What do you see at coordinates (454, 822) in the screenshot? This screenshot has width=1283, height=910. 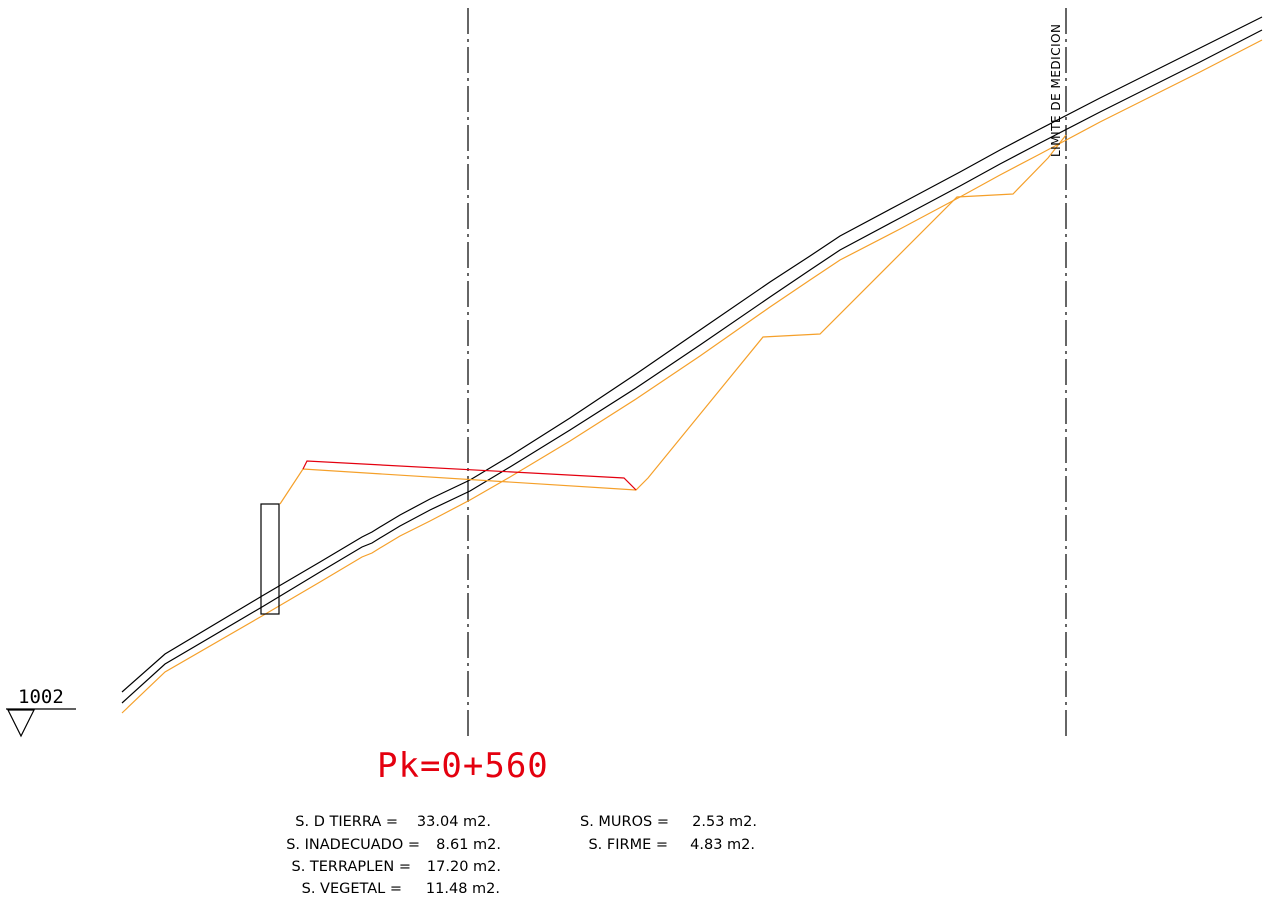 I see `area-value: 33.04 m2.` at bounding box center [454, 822].